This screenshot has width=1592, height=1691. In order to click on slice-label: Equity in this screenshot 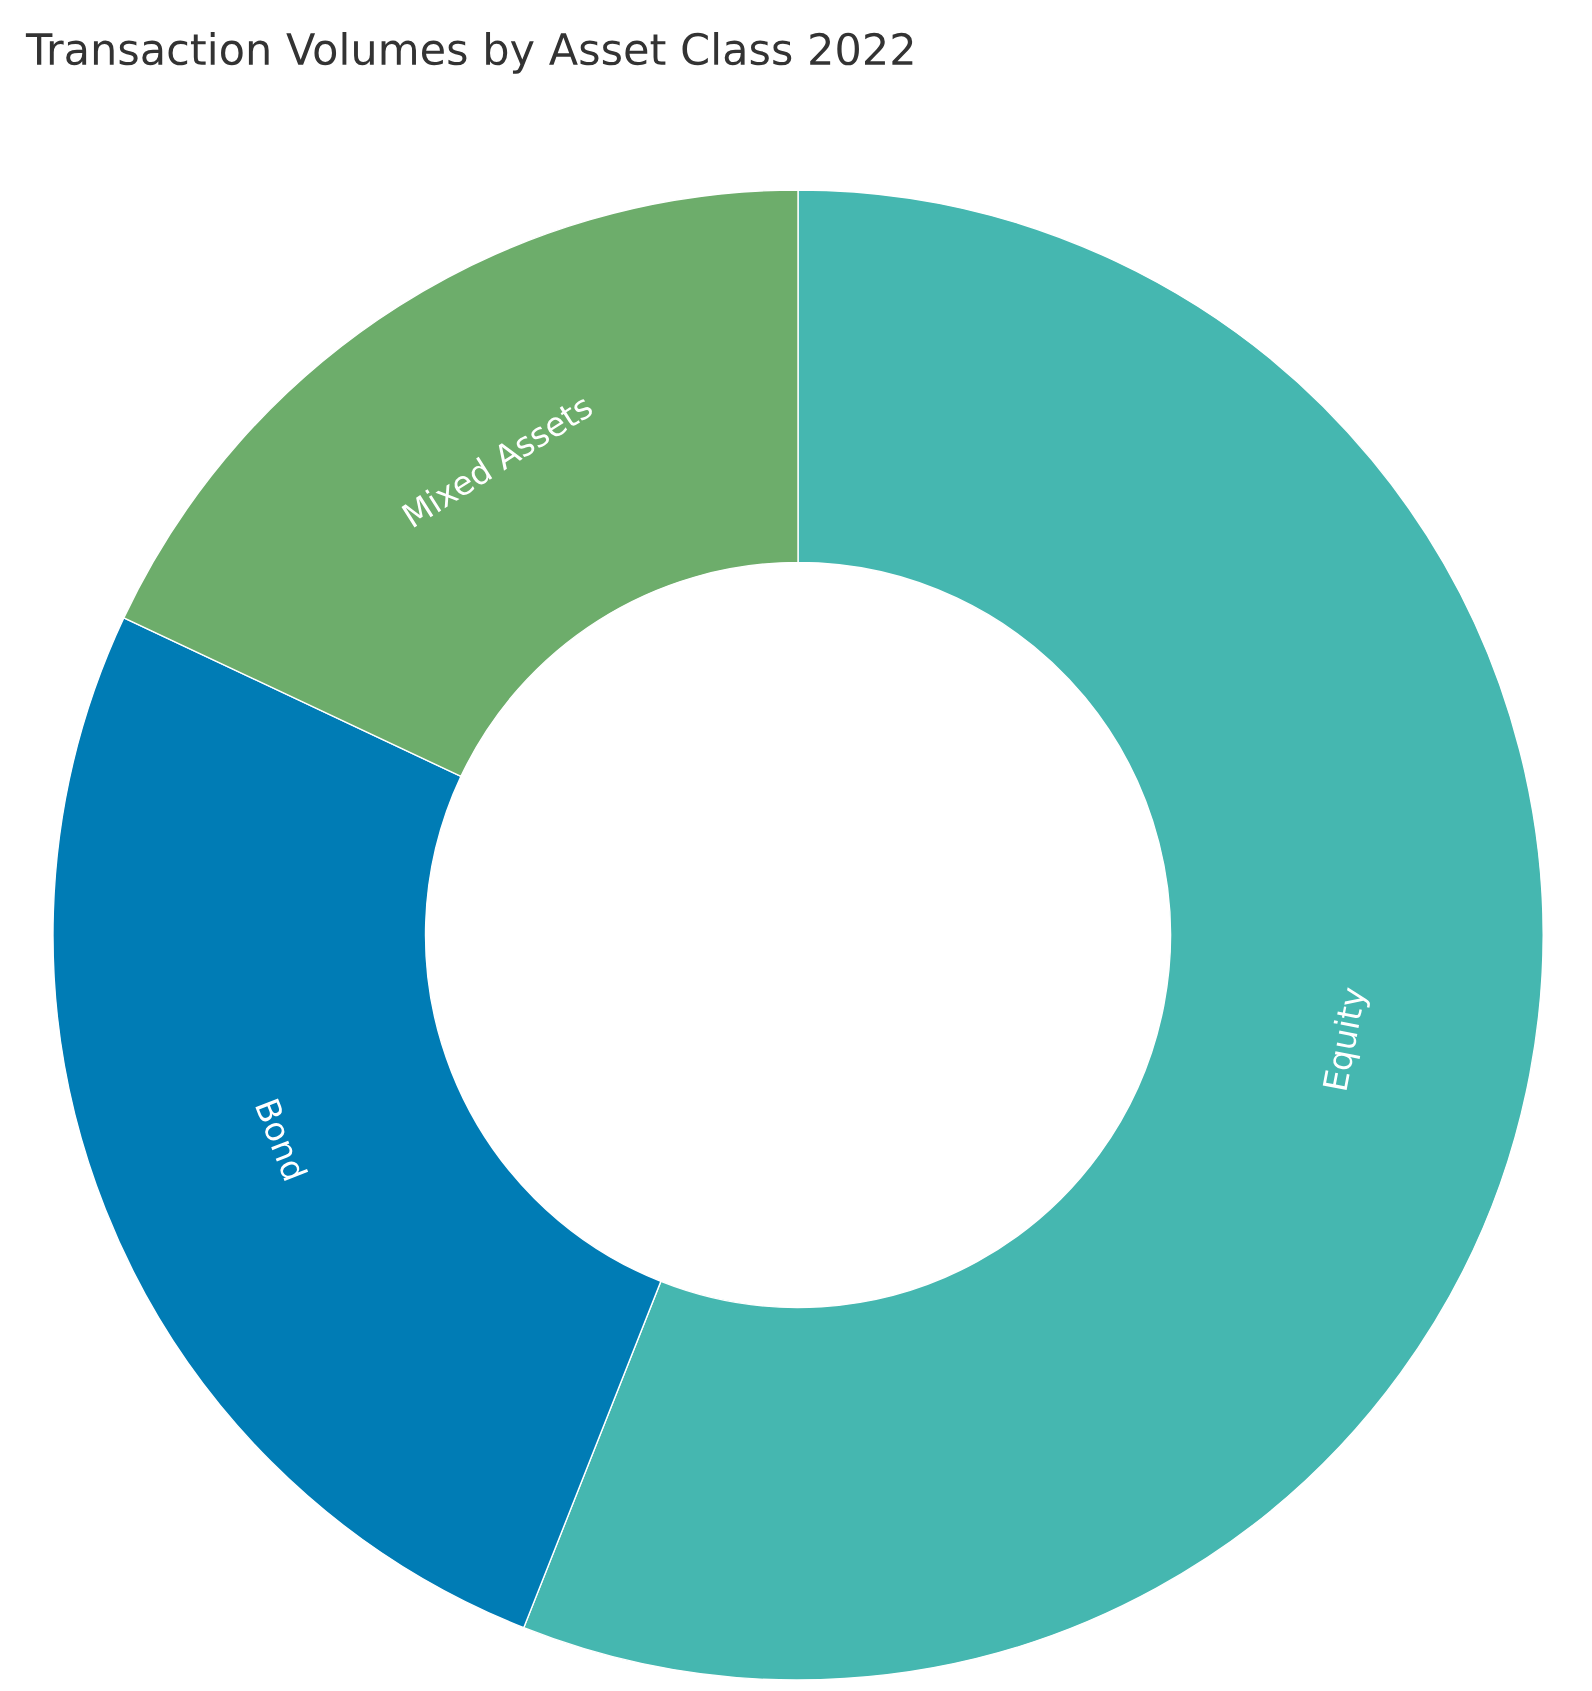, I will do `click(1347, 1038)`.